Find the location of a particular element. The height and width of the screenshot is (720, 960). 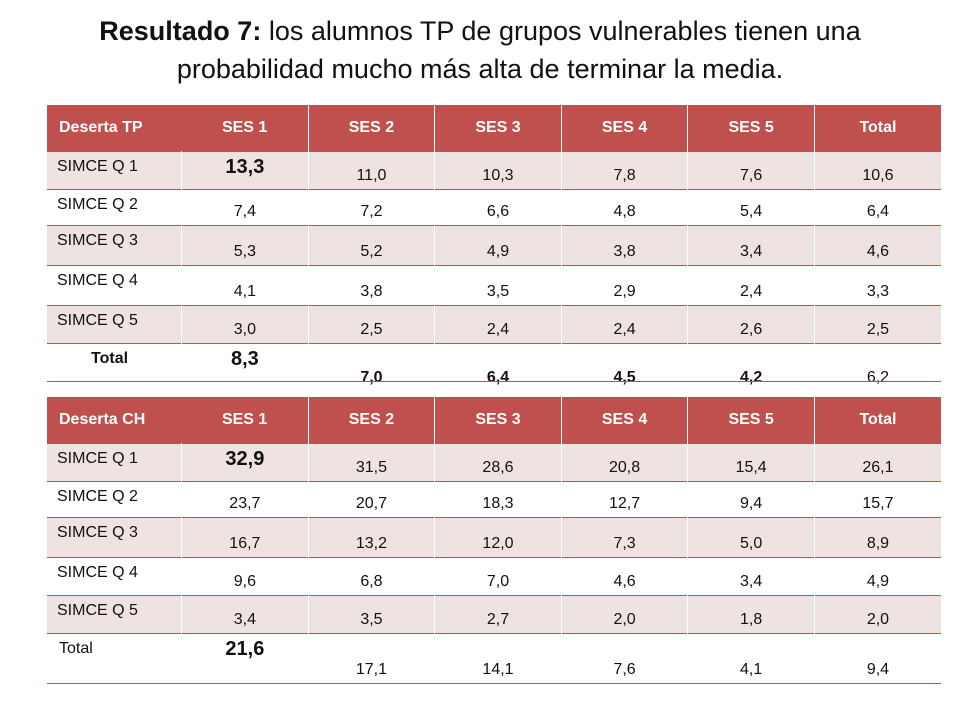

table-cell: 16,7 is located at coordinates (245, 536).